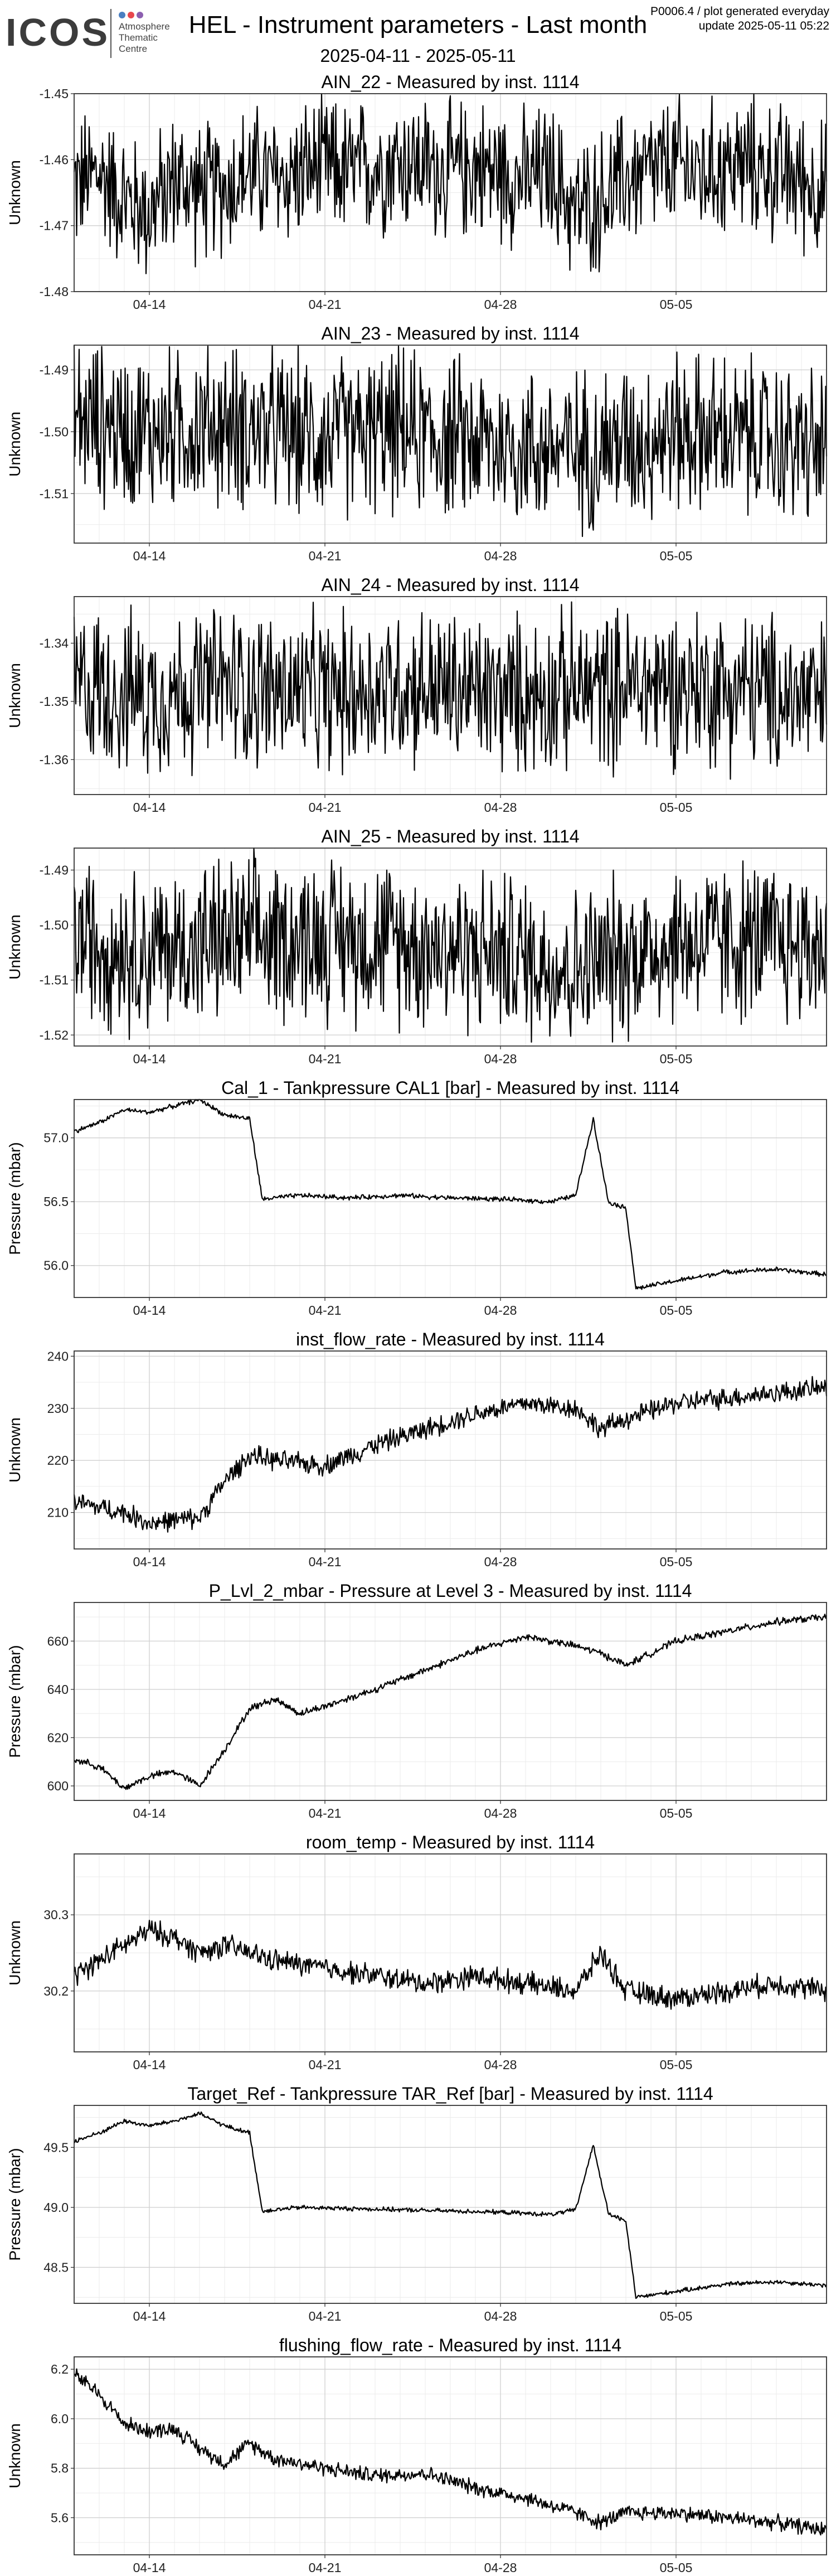  Describe the element at coordinates (56, 1201) in the screenshot. I see `y-tick-label: 56.5` at that location.